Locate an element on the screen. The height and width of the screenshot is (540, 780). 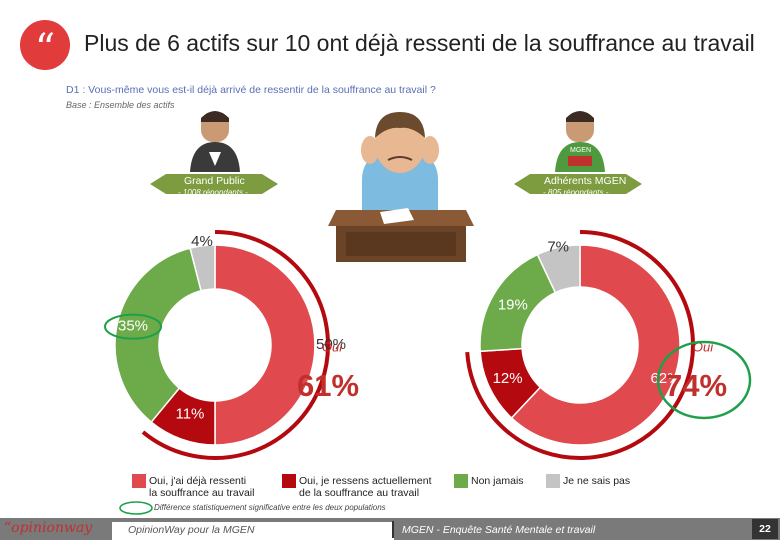
legend-label: Non jamais is located at coordinates (497, 481).